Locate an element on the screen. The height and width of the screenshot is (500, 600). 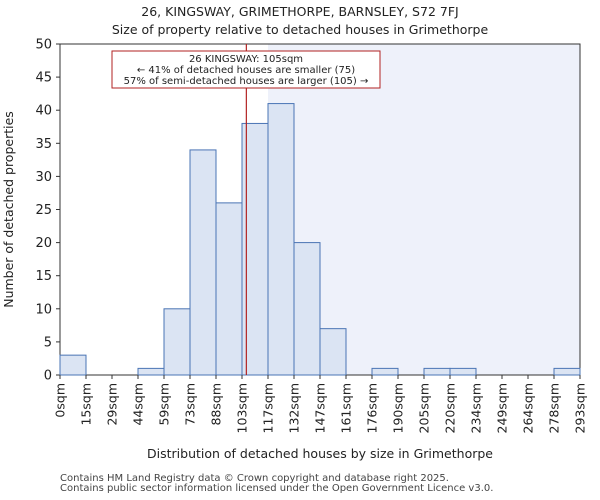
x-tick-label: 44sqm is located at coordinates (138, 404).